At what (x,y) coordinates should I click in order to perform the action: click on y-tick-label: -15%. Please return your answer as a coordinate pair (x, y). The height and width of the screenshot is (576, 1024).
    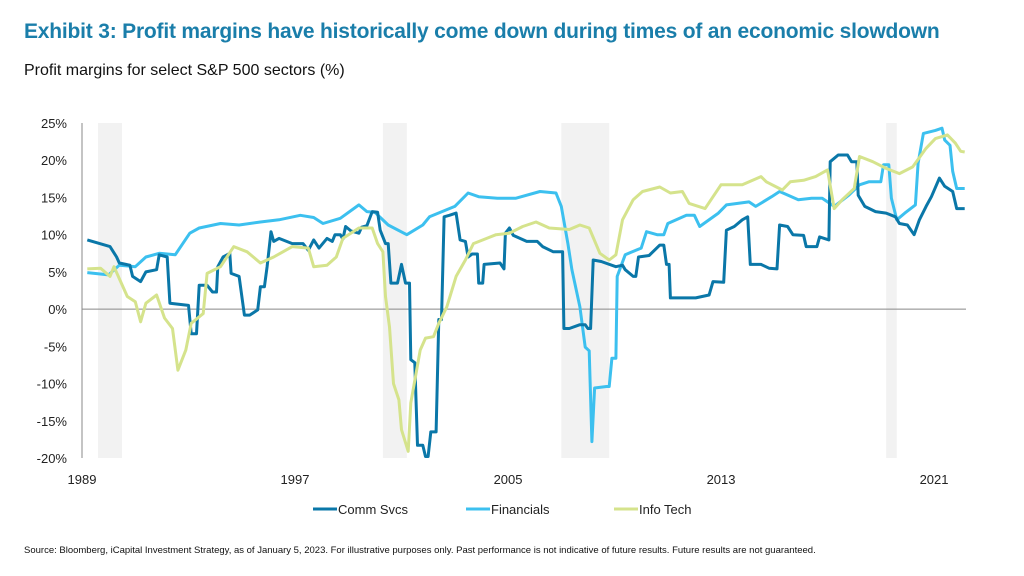
    Looking at the image, I should click on (52, 421).